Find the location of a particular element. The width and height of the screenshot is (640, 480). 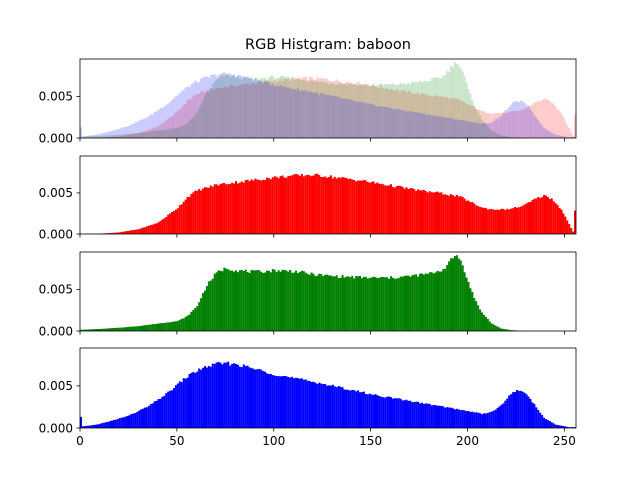

y-tick-label-green-0: 0.000 is located at coordinates (56, 331).